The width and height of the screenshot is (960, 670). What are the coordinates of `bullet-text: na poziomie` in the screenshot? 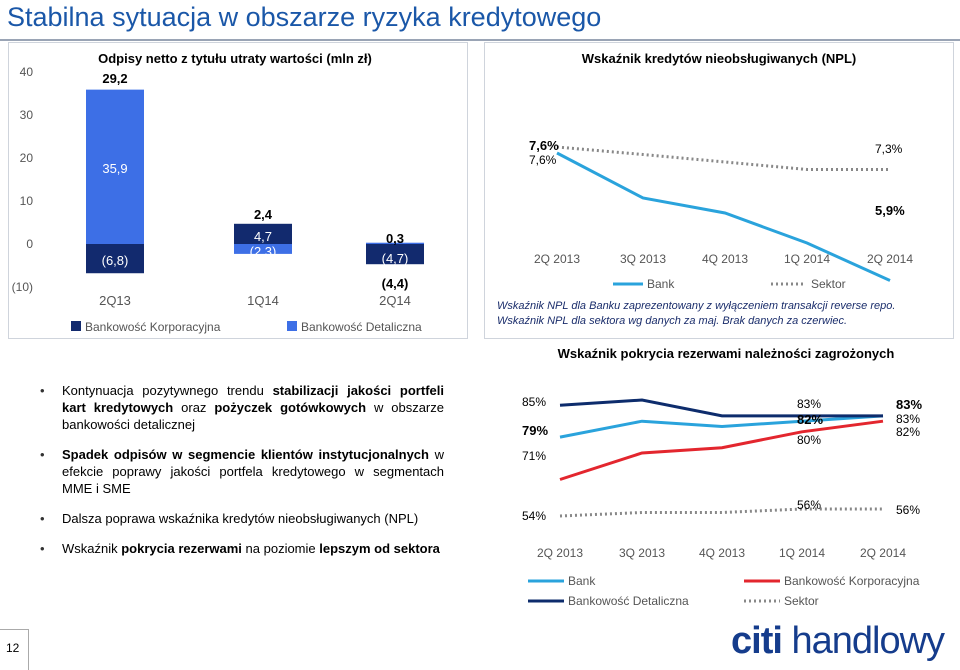 It's located at (280, 548).